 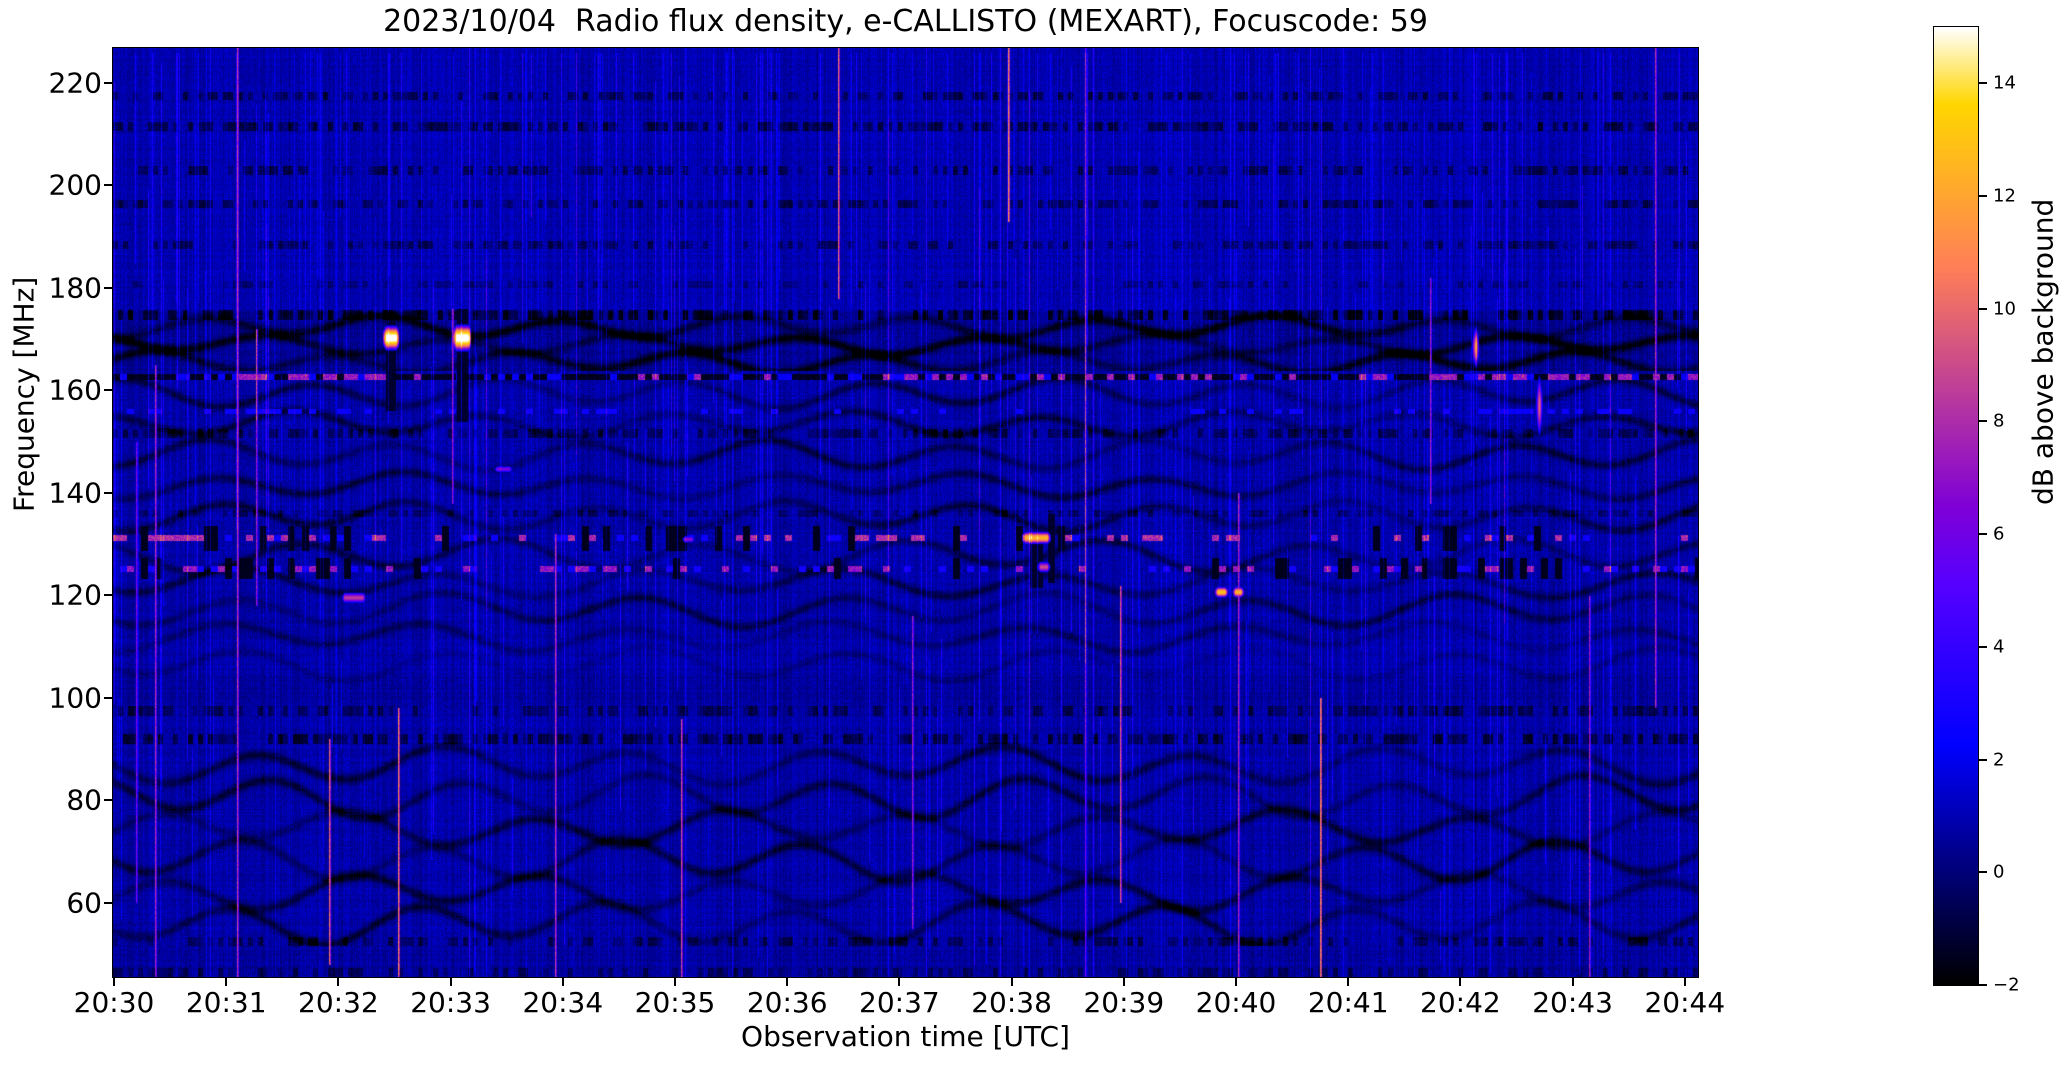 I want to click on x-tick-label: 20:34, so click(x=563, y=1002).